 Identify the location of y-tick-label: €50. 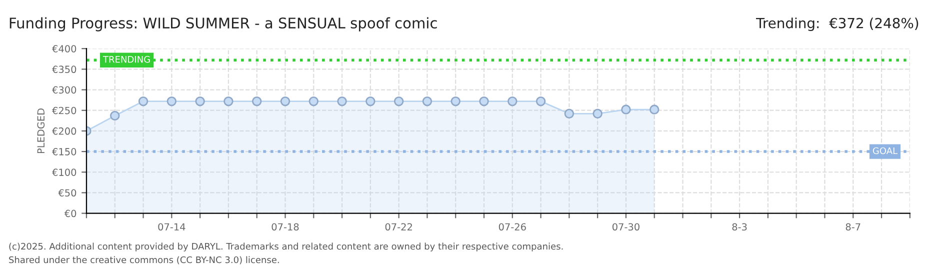
(67, 193).